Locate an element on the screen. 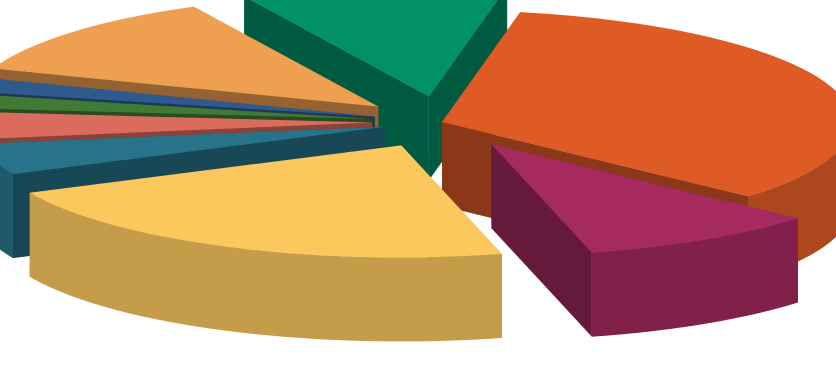  pie-slice-7-top is located at coordinates (187, 98).